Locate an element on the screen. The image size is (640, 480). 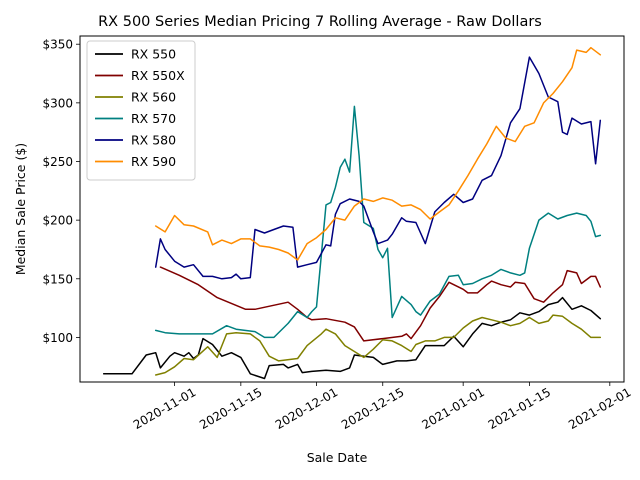
y-axis-label: Median Sale Price ($) is located at coordinates (20, 209).